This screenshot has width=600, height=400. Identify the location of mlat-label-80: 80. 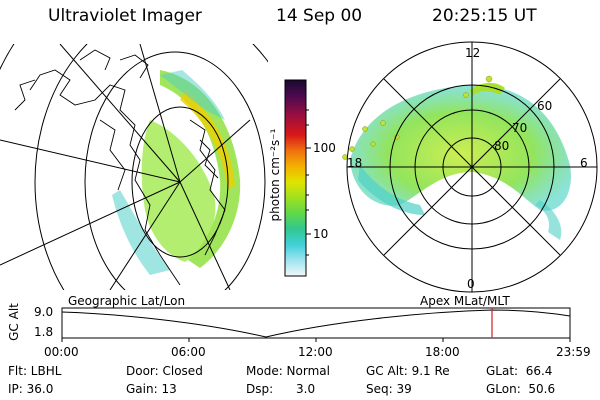
(502, 146).